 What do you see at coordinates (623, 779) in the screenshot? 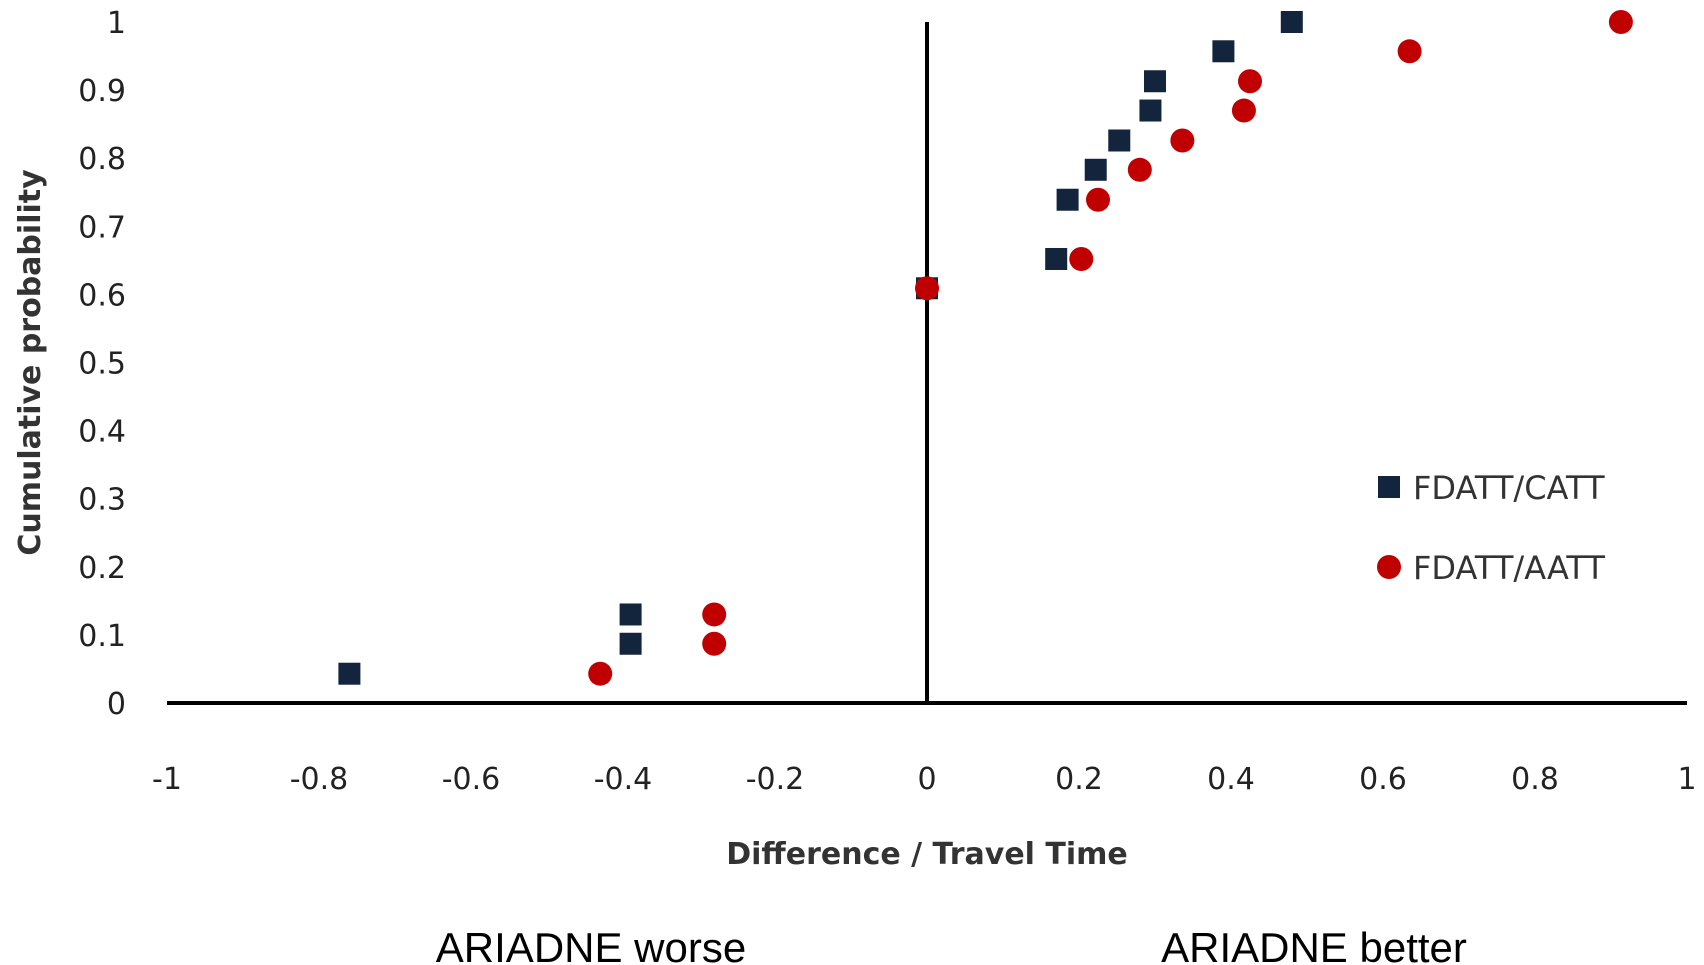
I see `x-tick-label: -0.4` at bounding box center [623, 779].